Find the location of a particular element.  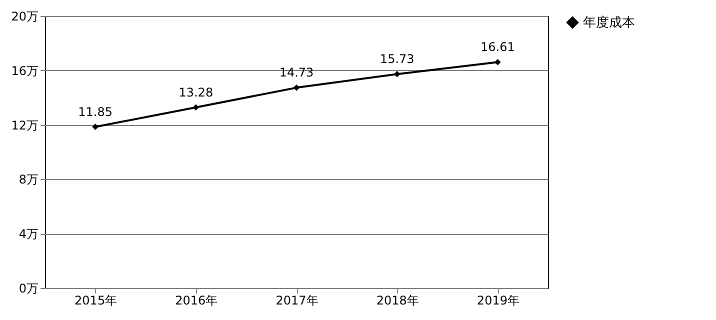

y-tick-label: 8万 is located at coordinates (28, 179).